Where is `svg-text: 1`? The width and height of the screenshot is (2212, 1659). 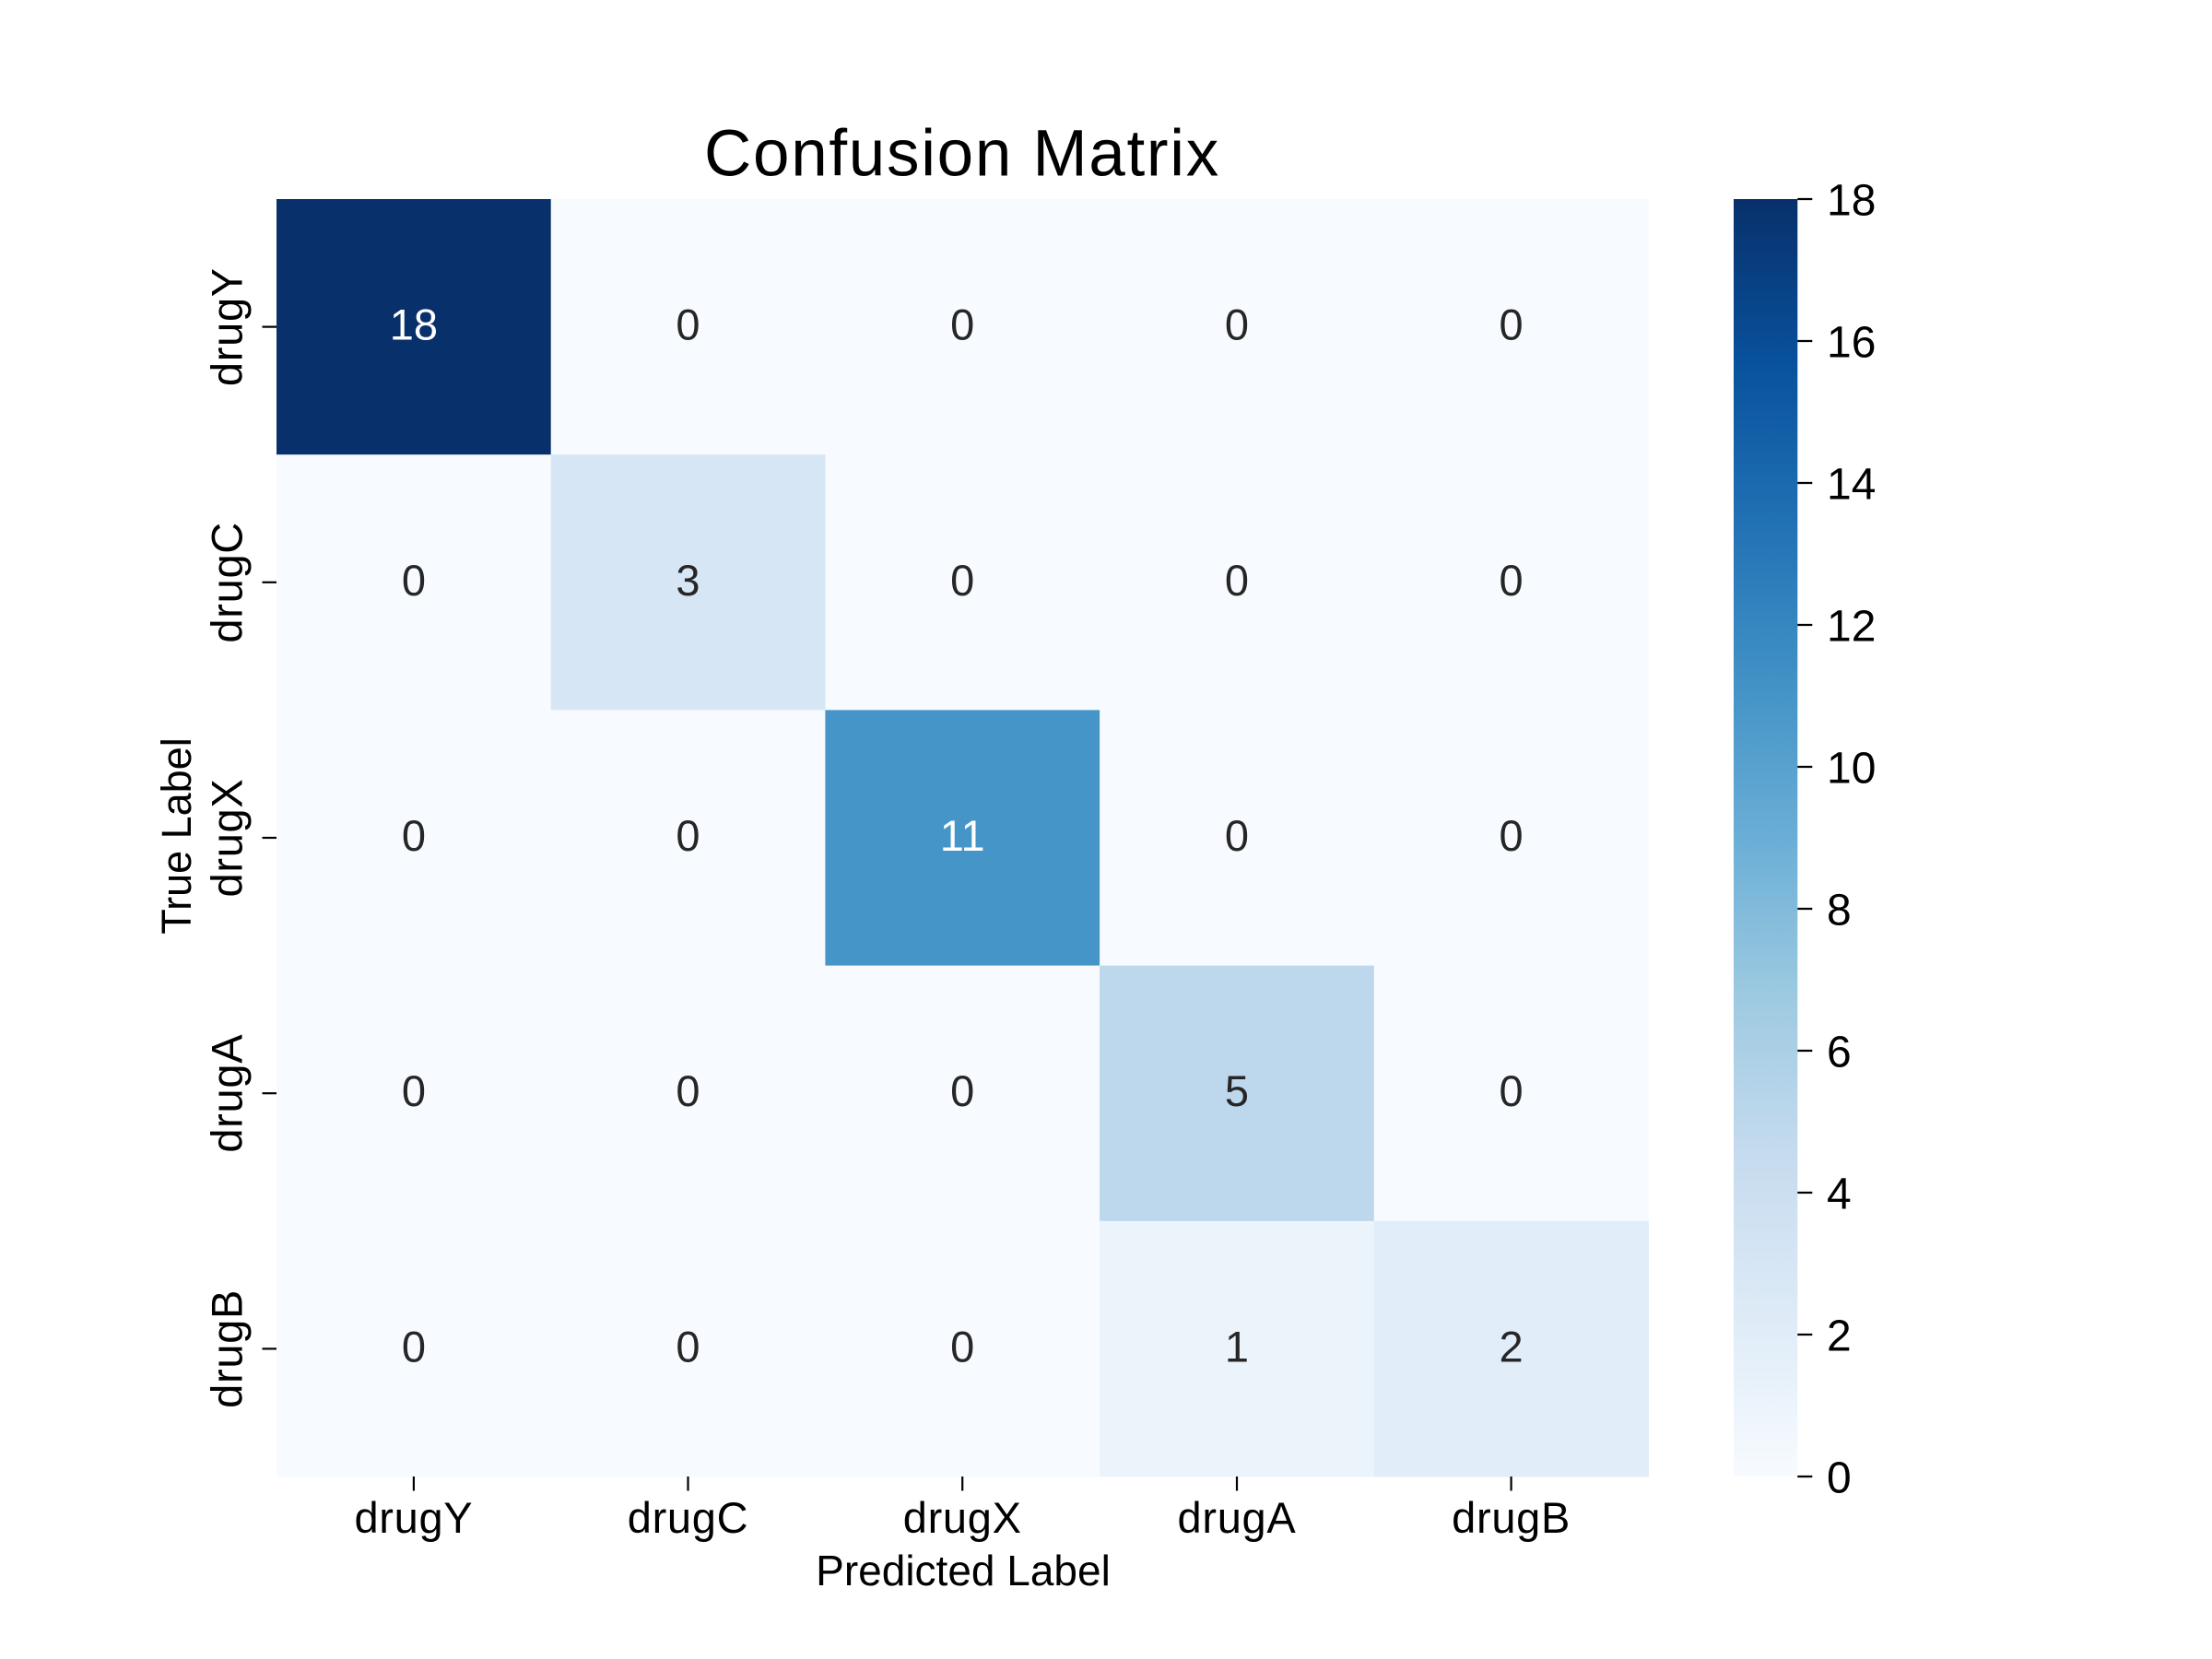
svg-text: 1 is located at coordinates (1237, 1346).